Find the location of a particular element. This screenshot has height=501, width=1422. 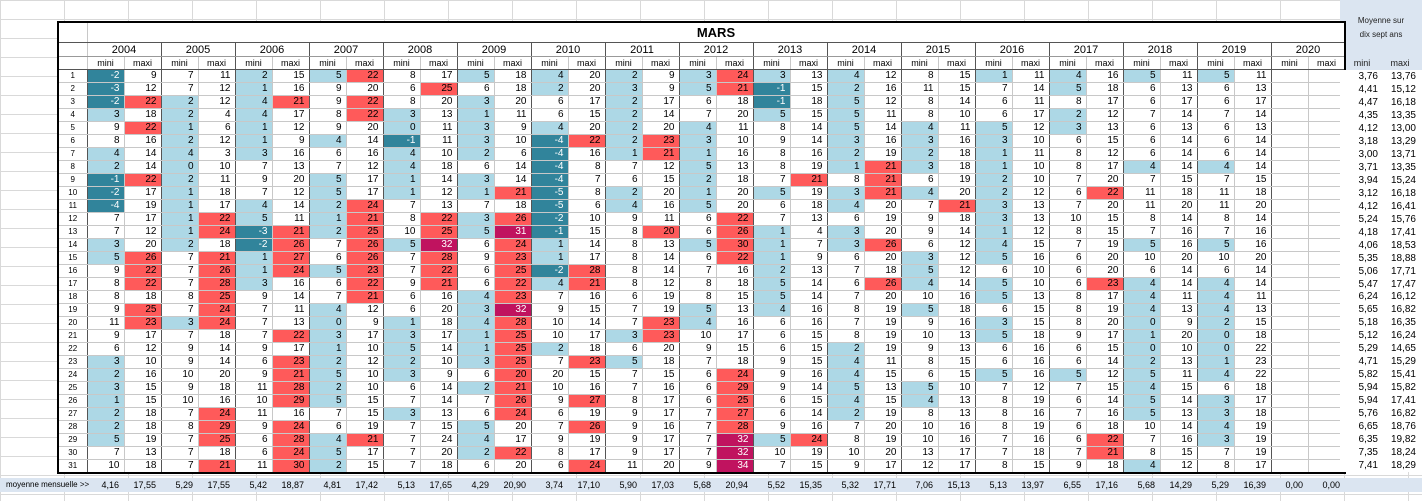

max-temp-cell: 34 is located at coordinates (734, 466).